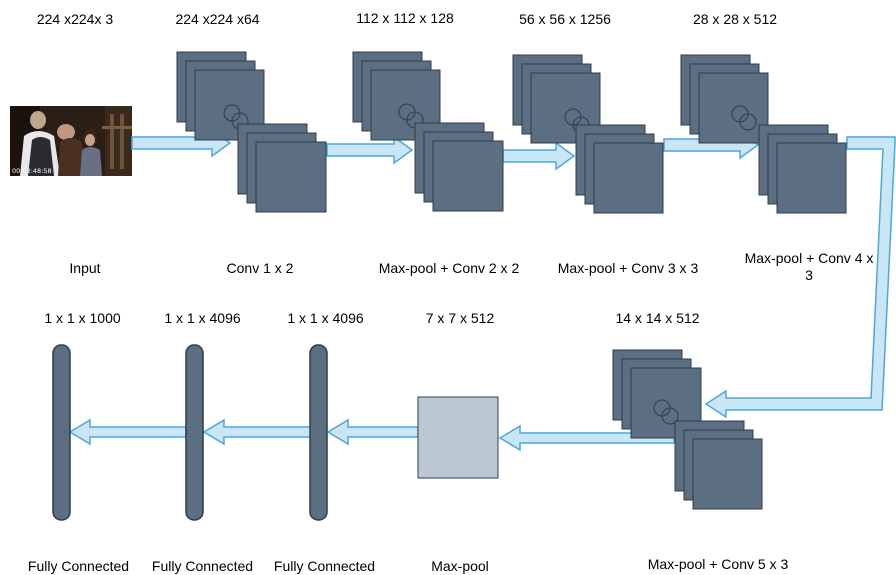 The width and height of the screenshot is (896, 575). Describe the element at coordinates (460, 318) in the screenshot. I see `dims-label-maxpool: 7 x 7 x 512` at that location.